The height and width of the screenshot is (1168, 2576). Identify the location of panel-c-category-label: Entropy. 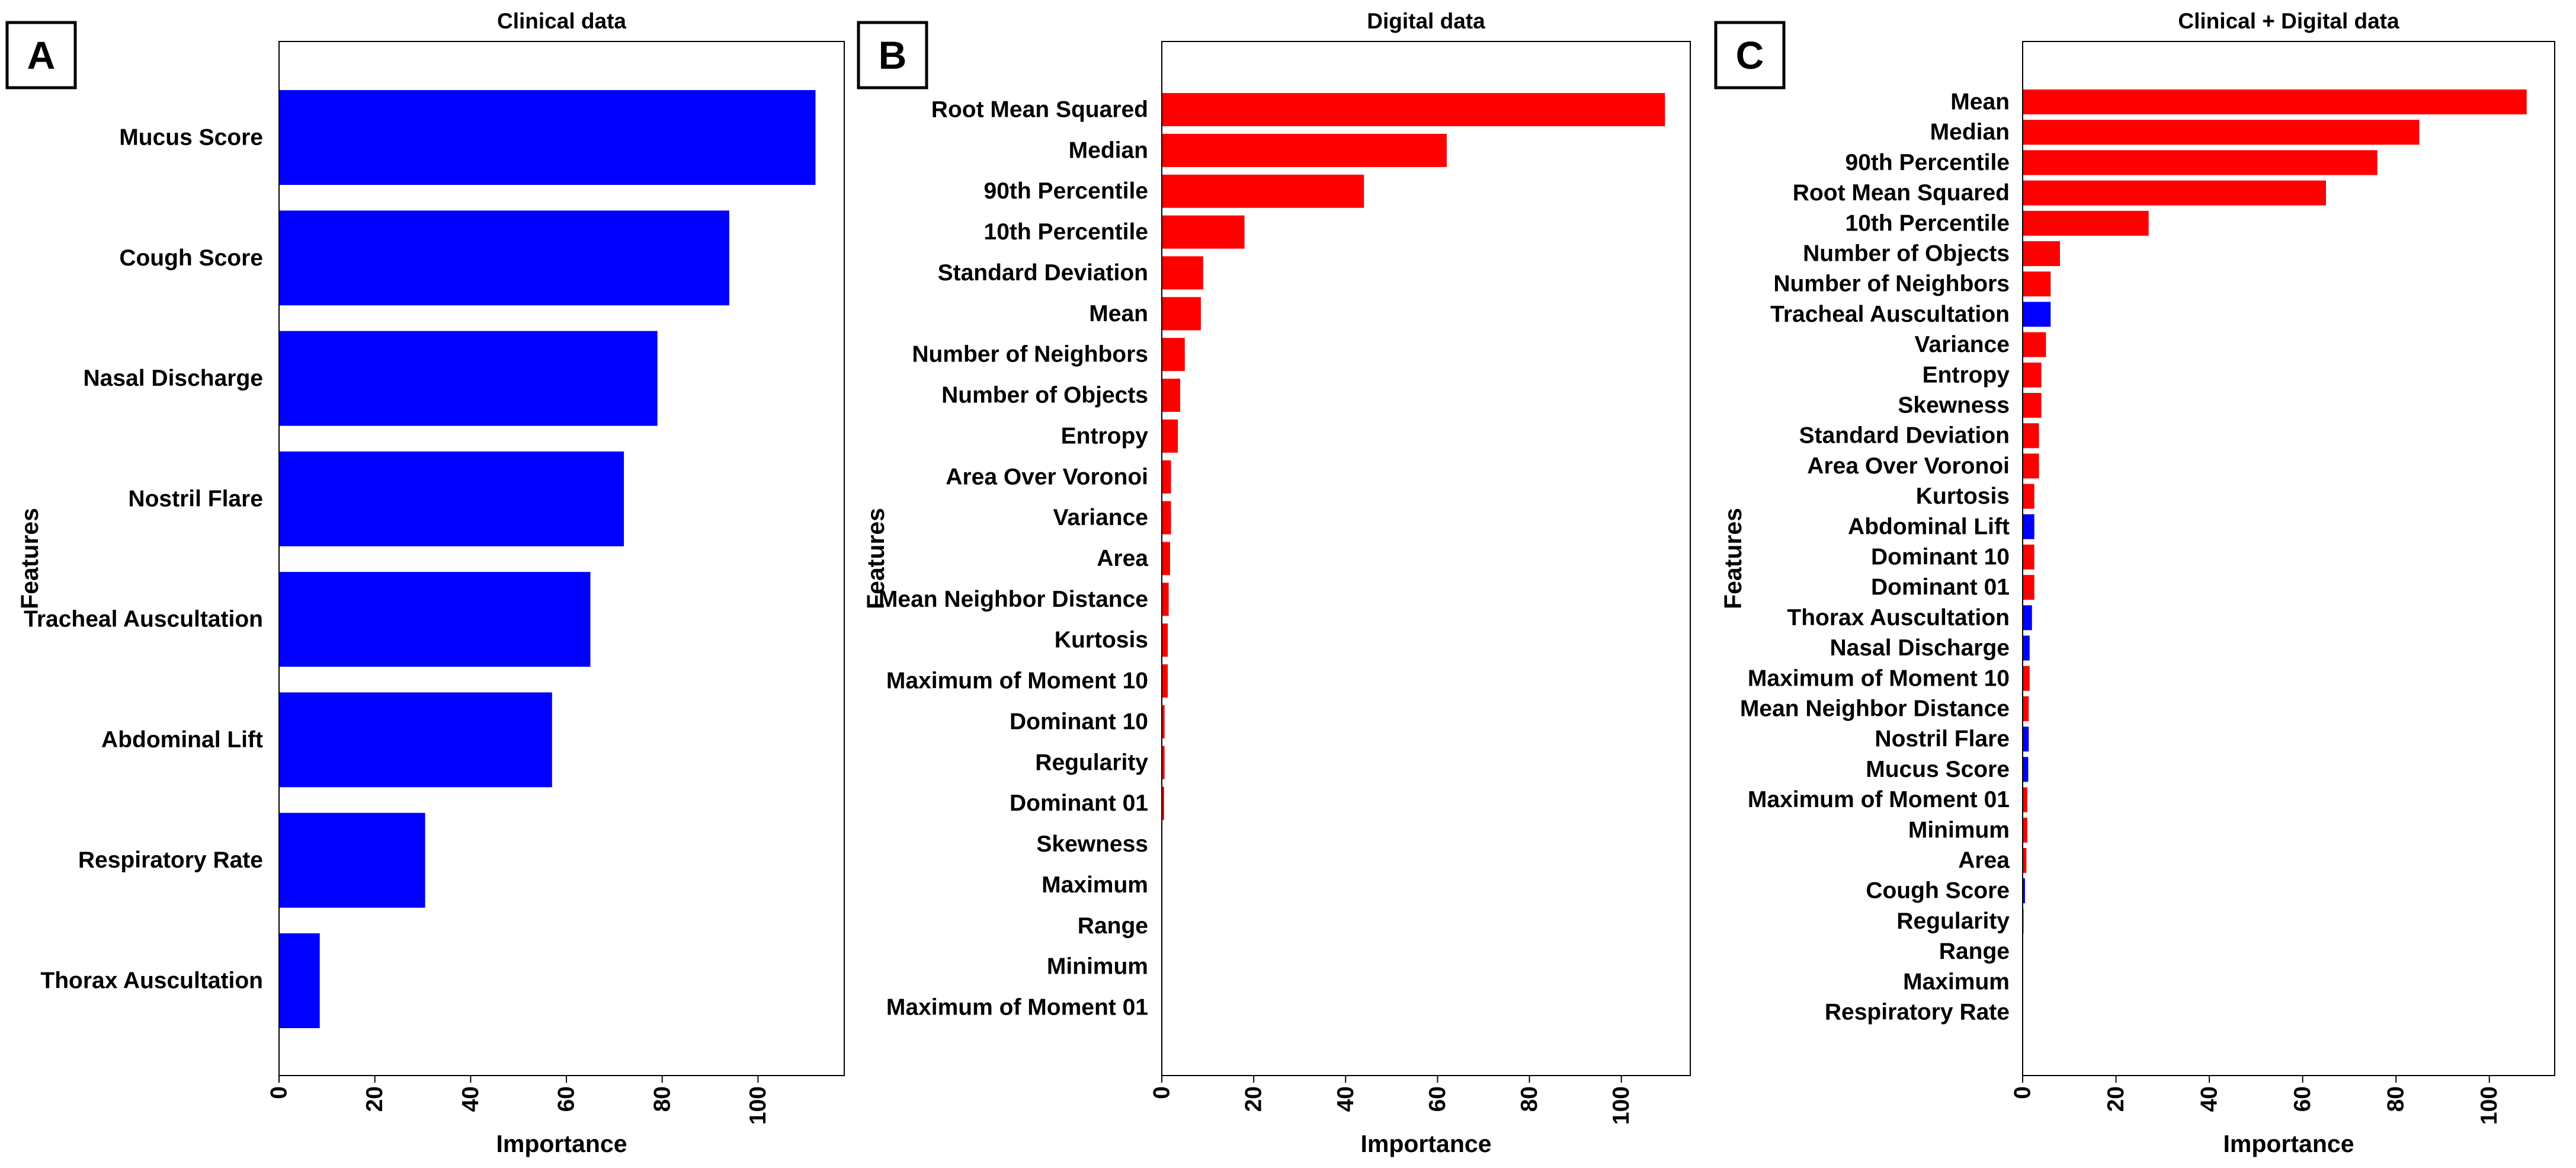
(1966, 375).